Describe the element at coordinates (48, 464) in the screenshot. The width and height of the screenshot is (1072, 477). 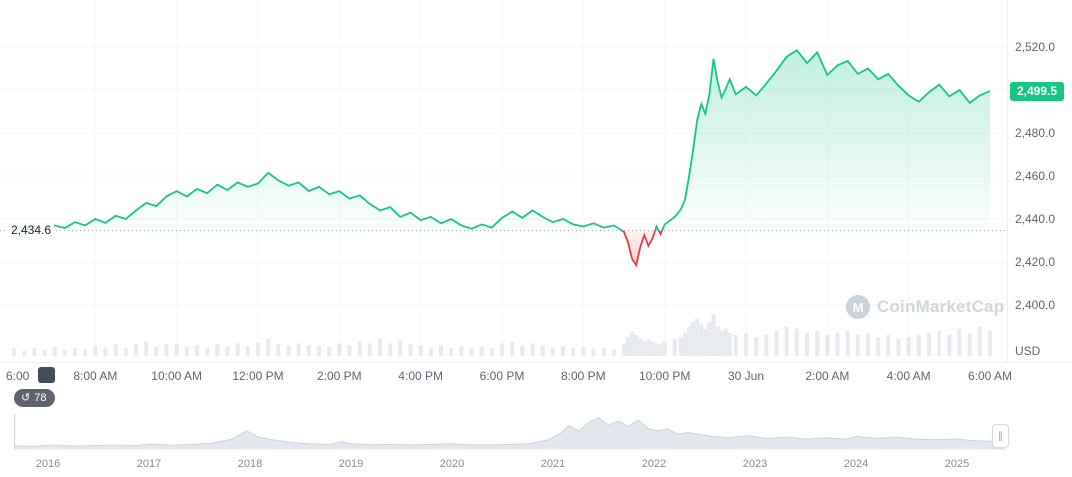
I see `year-axis-label: 2016` at that location.